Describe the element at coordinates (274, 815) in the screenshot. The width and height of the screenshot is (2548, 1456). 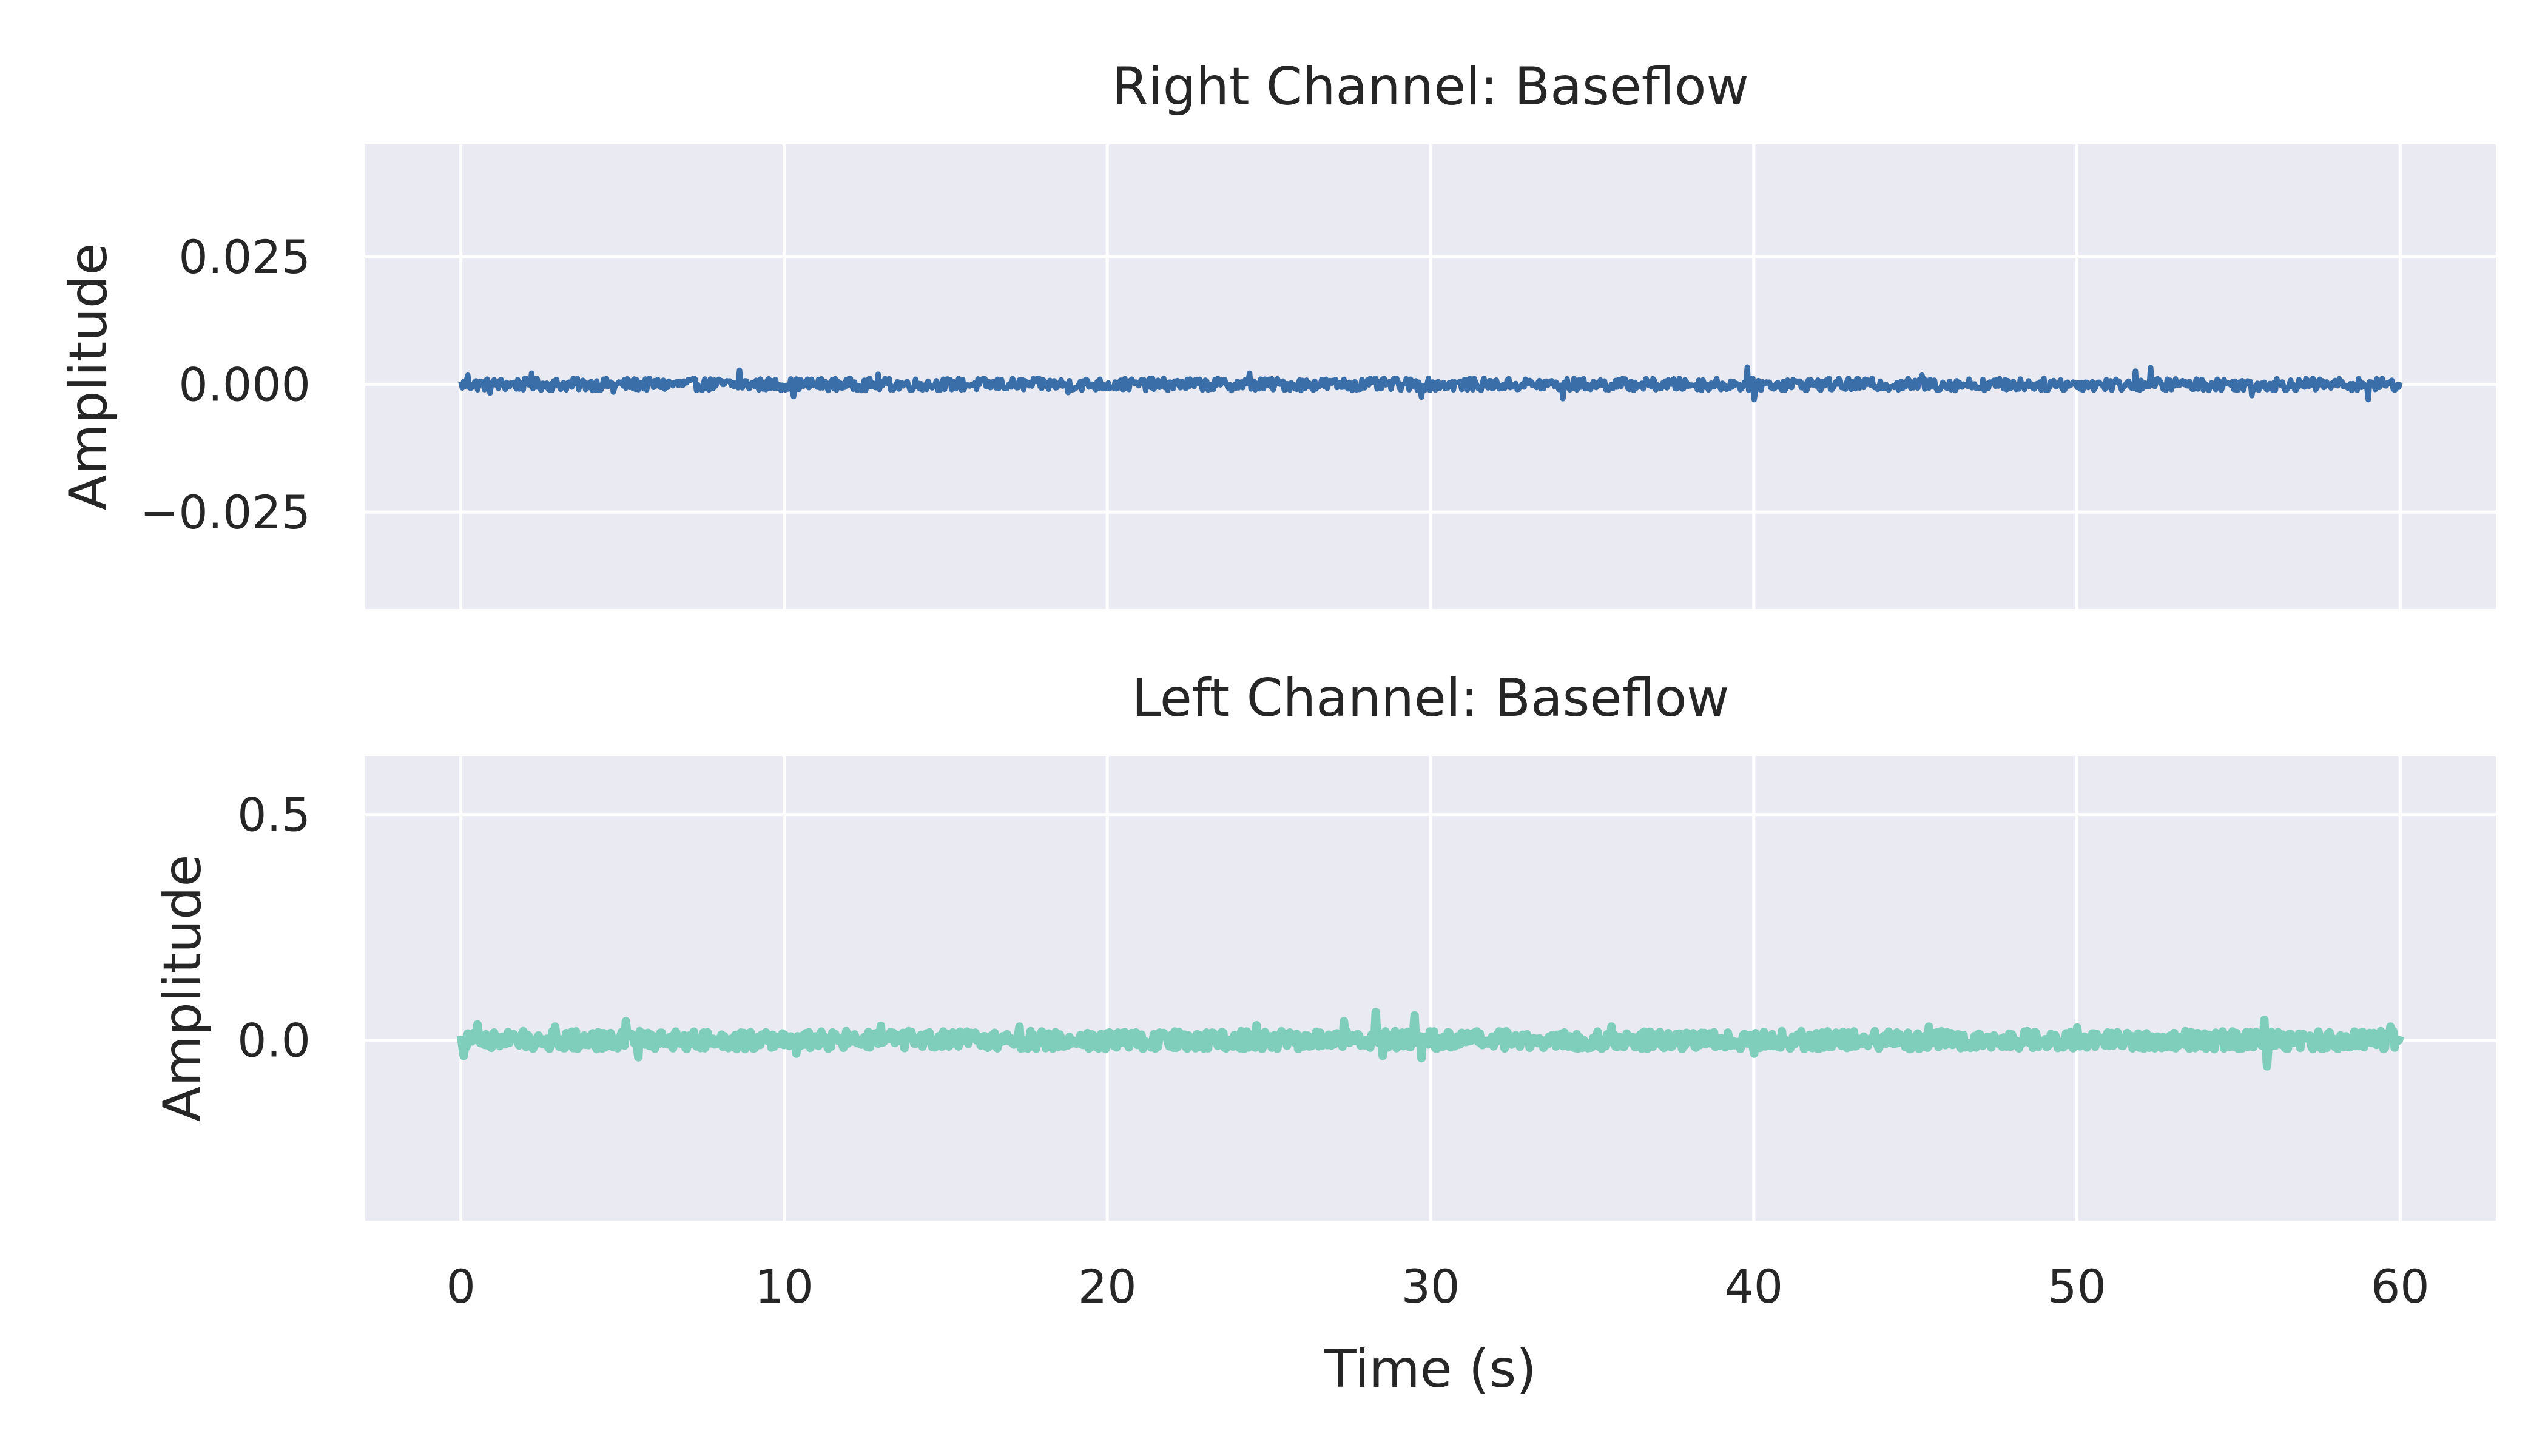
I see `left-channel-y-tick-label: 0.5` at that location.